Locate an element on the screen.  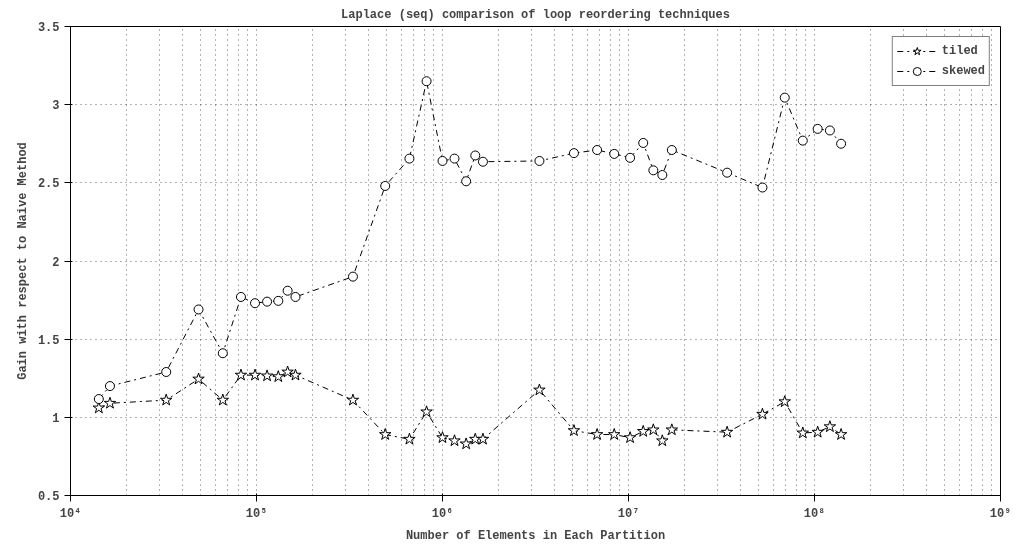
x-tick-label: 10⁹ is located at coordinates (1000, 513).